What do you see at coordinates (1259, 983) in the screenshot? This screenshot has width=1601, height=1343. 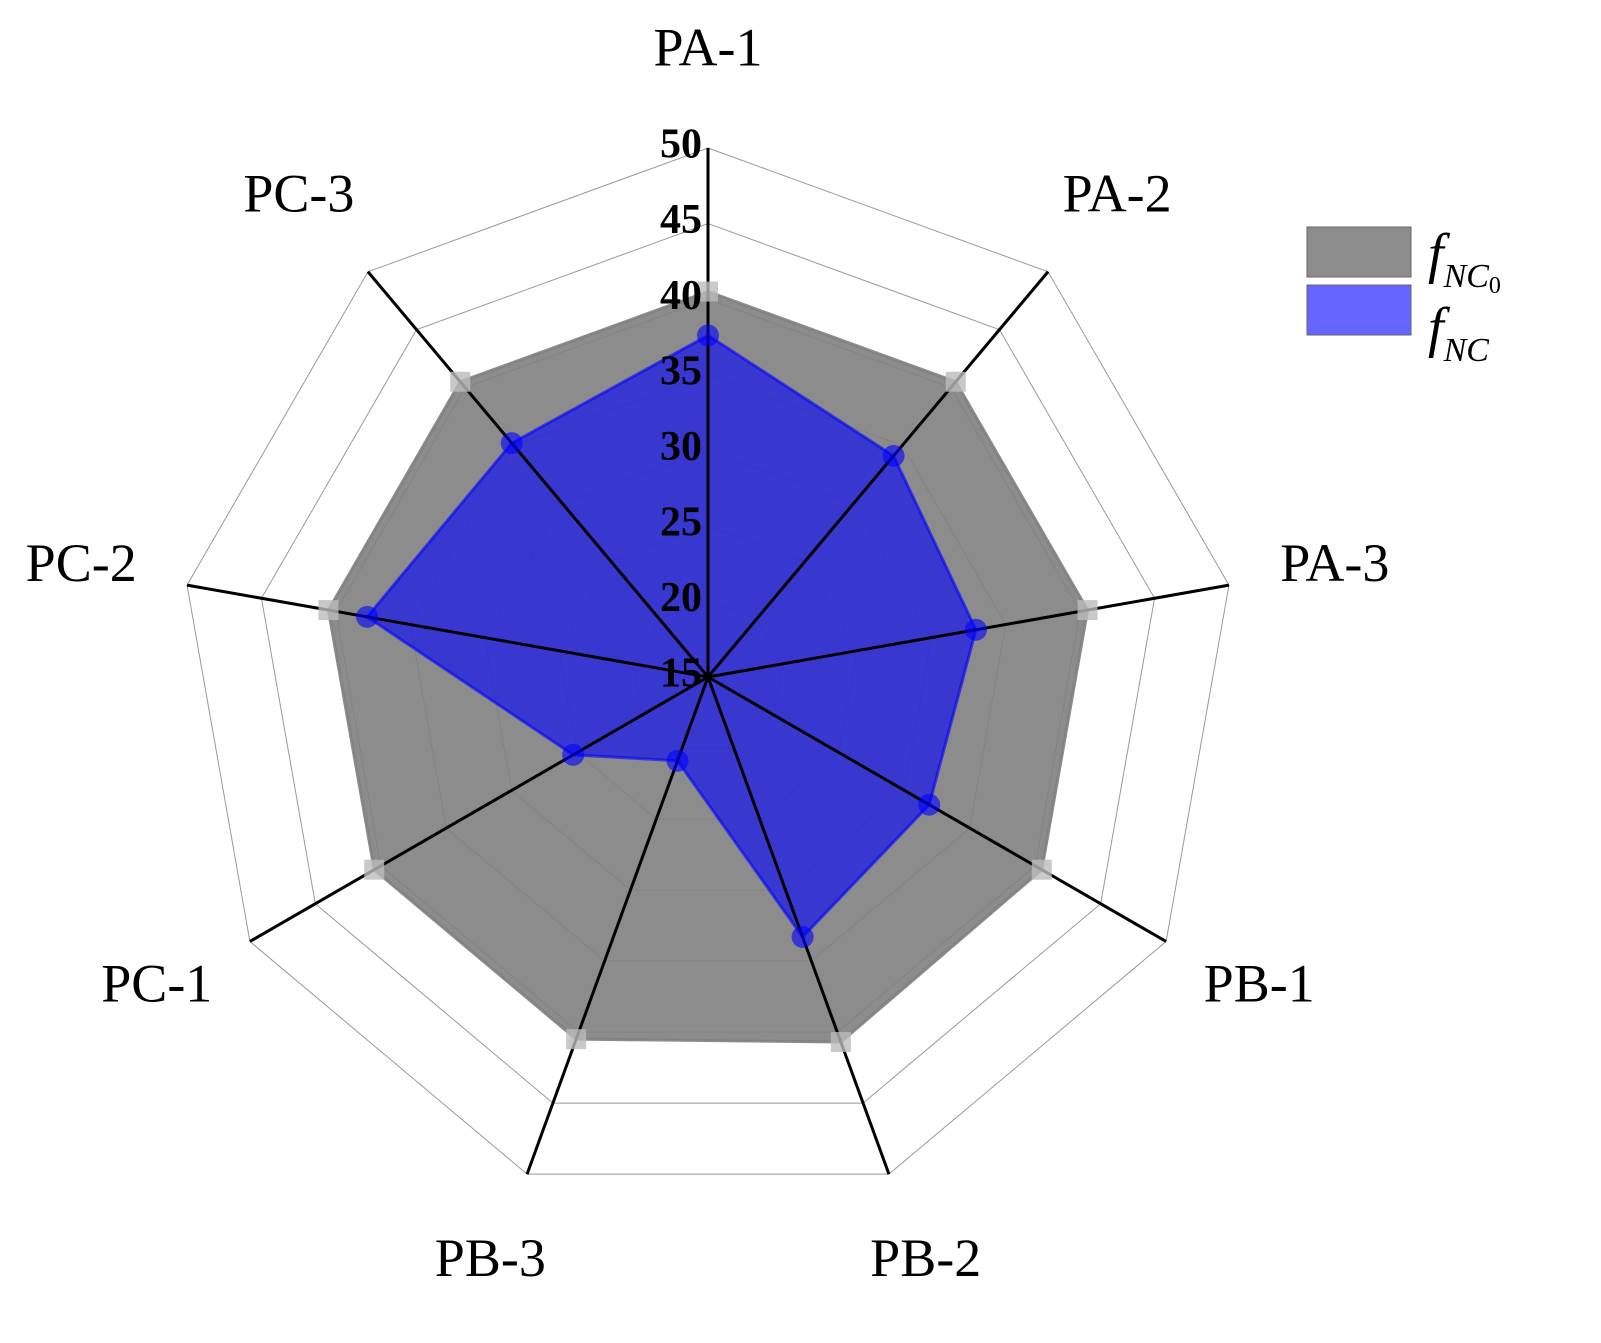 I see `category-label: PB-1` at bounding box center [1259, 983].